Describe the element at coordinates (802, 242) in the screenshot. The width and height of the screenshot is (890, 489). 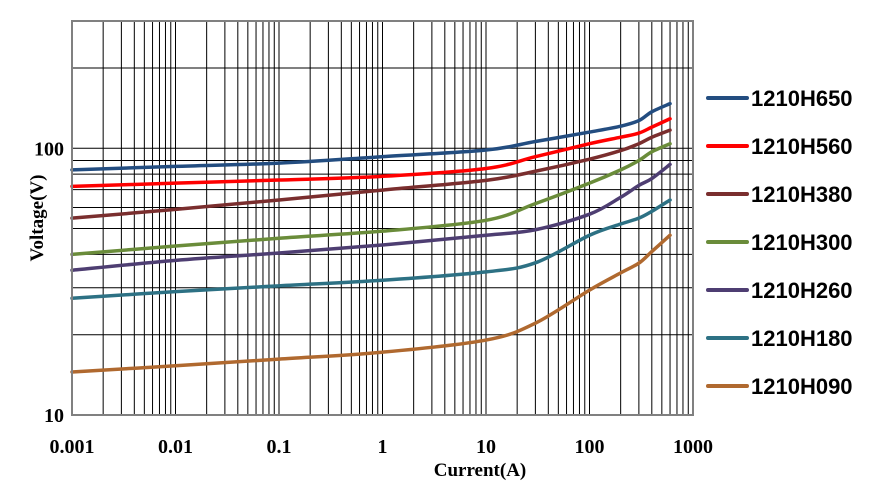
I see `legend-label: 1210H300` at that location.